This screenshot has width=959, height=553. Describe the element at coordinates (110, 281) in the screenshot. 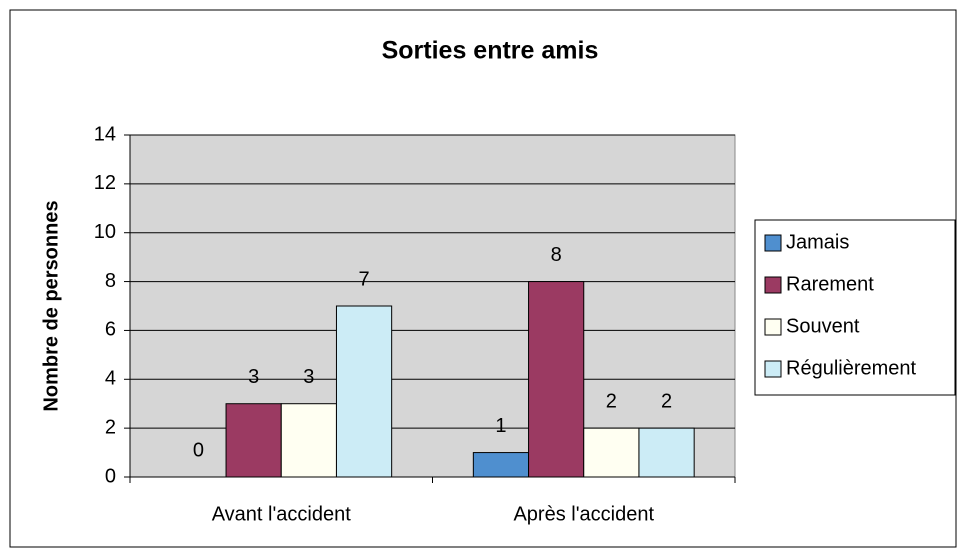

I see `y-tick-label: 8` at that location.